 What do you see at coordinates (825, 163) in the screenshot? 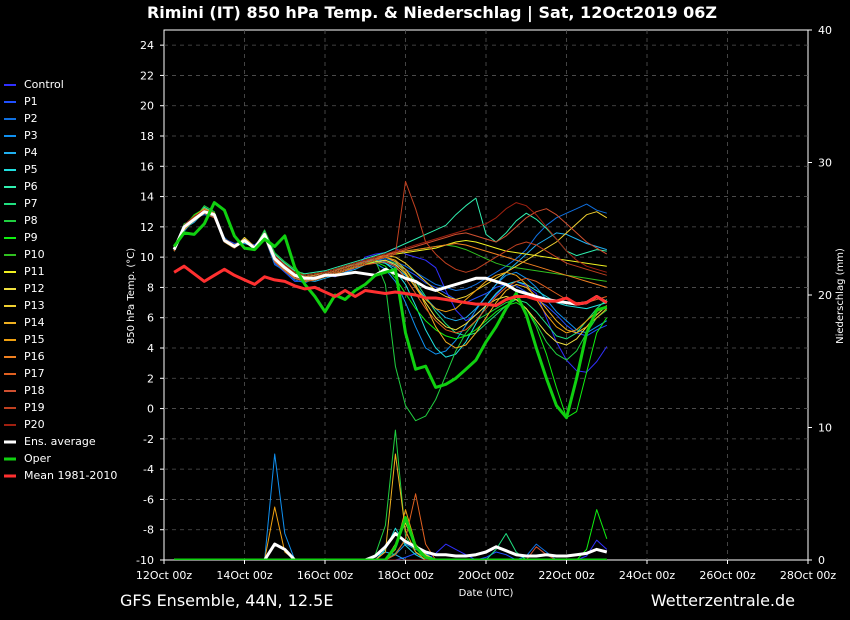
I see `y2-tick-label: 30` at bounding box center [825, 163].